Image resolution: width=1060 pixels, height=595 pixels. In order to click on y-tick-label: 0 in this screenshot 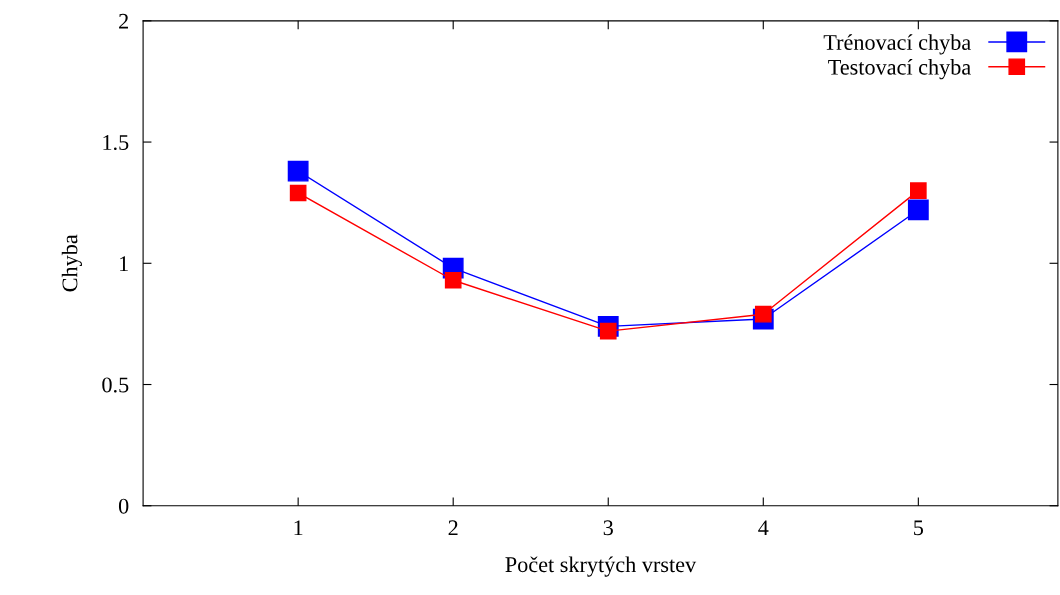, I will do `click(123, 506)`.